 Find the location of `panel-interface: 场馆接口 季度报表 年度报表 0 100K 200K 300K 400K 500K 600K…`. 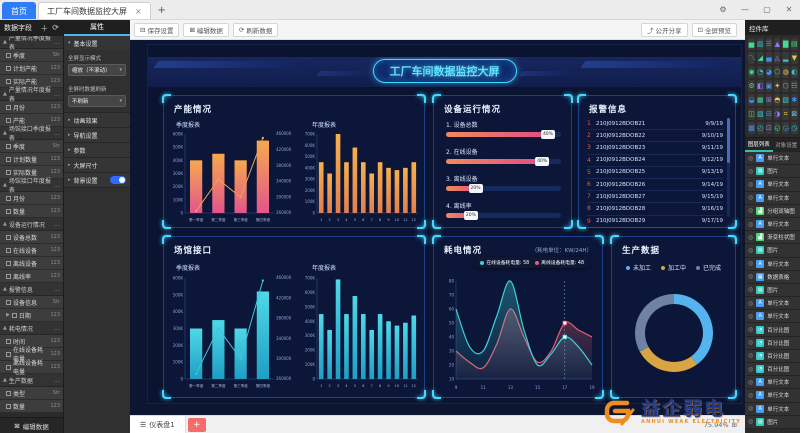

panel-interface: 场馆接口 季度报表 年度报表 0 100K 200K 300K 400K 500K 600K… is located at coordinates (294, 317).